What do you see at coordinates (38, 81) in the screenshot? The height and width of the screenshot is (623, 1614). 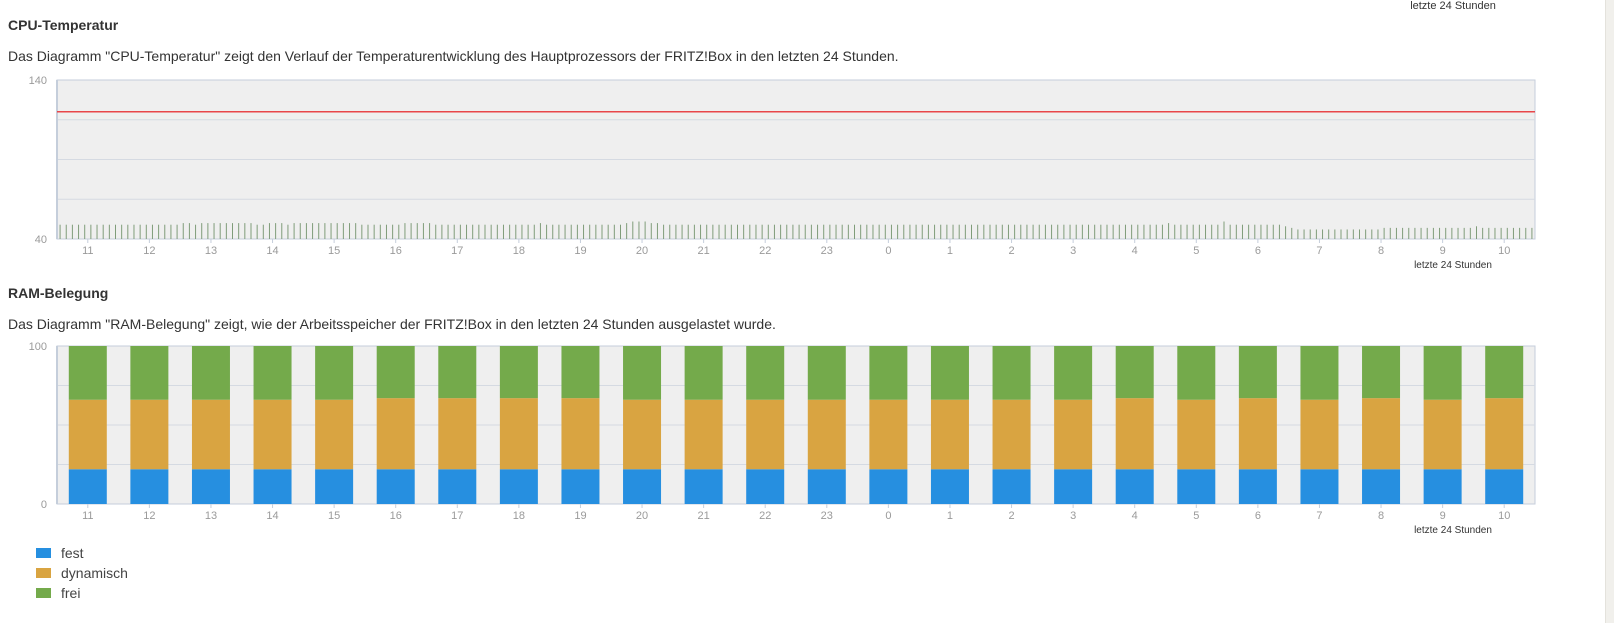 I see `y-tick-label: 140` at bounding box center [38, 81].